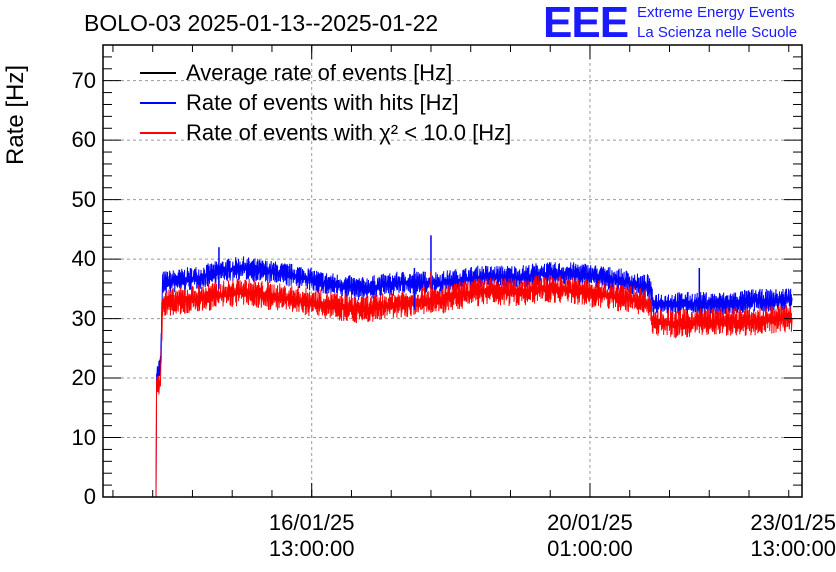 This screenshot has width=836, height=572. Describe the element at coordinates (716, 12) in the screenshot. I see `logo-line-1: Extreme Energy Events` at that location.